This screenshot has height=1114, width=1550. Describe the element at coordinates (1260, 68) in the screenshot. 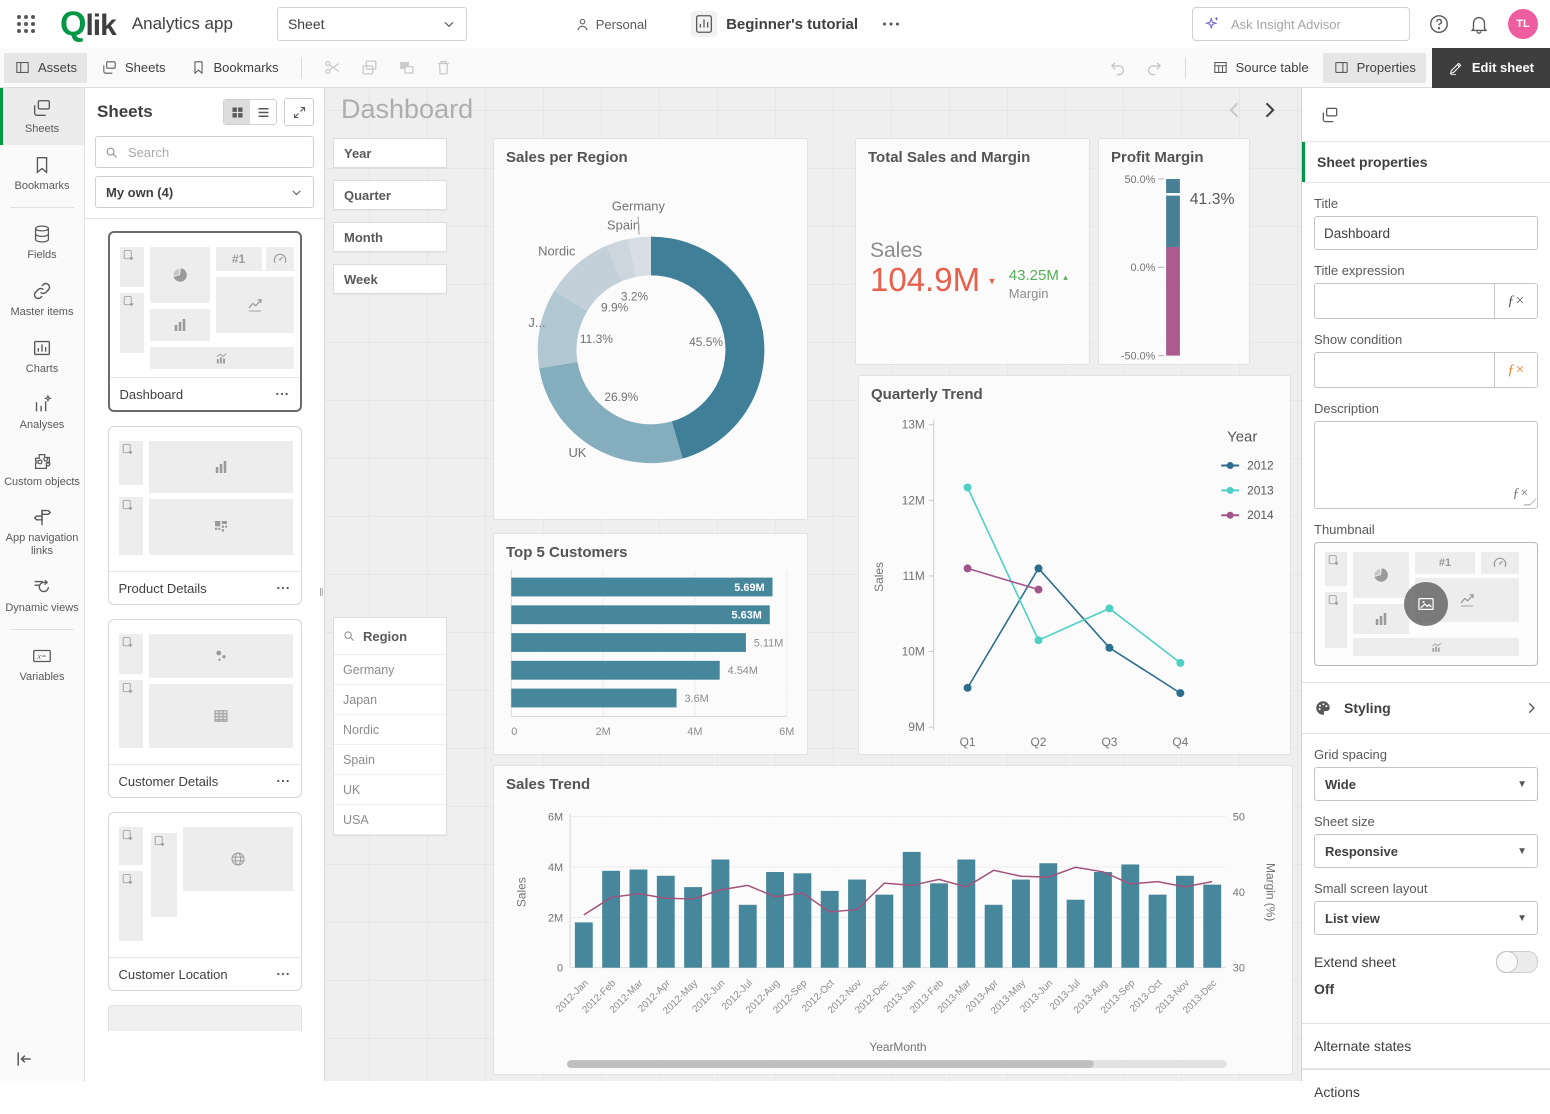

I see `source-table-button: Source table` at that location.